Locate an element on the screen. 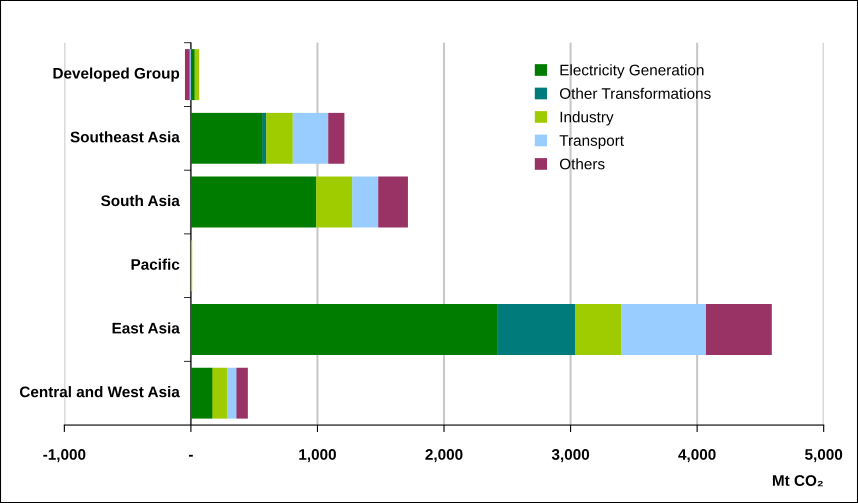  x-tick-label: - is located at coordinates (190, 455).